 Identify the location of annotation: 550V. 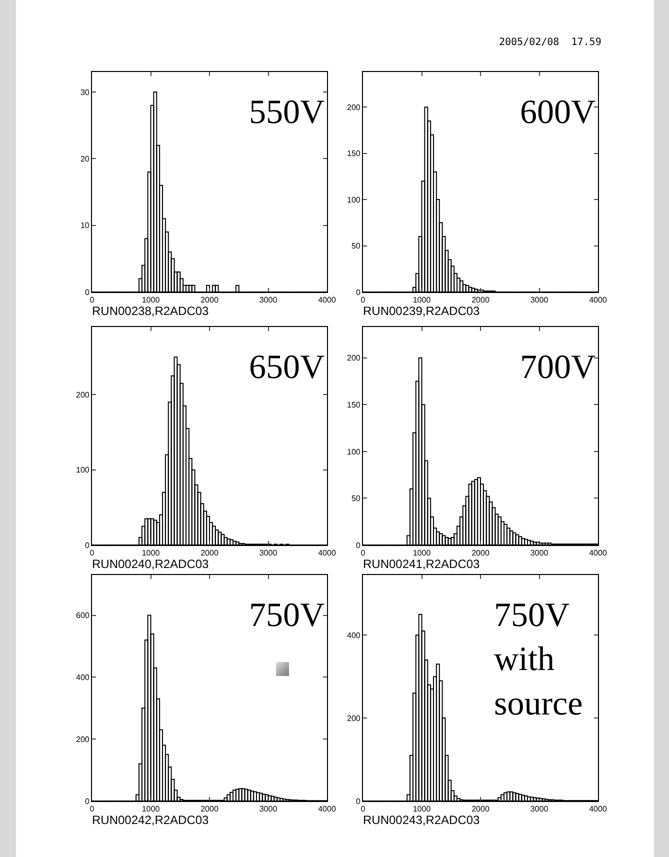
(287, 112).